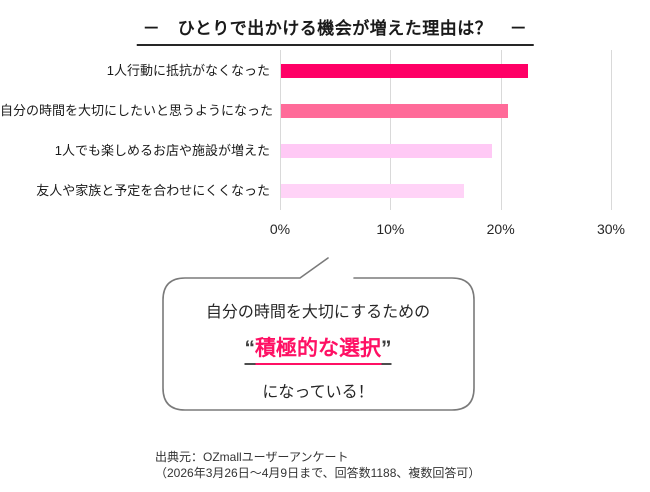 The width and height of the screenshot is (650, 492). I want to click on x-tick-label: 30%, so click(611, 229).